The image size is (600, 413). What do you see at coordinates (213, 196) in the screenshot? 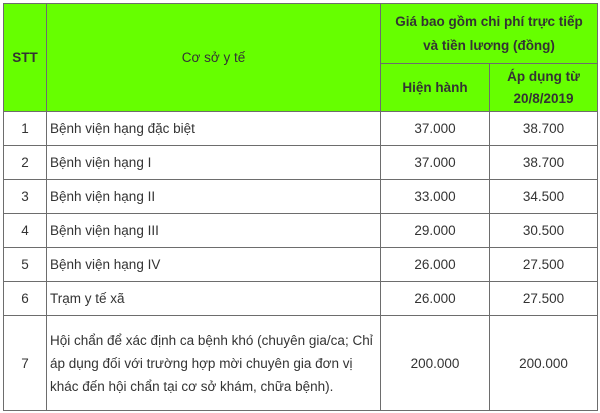
I see `row-facility: Bệnh viện hạng II` at bounding box center [213, 196].